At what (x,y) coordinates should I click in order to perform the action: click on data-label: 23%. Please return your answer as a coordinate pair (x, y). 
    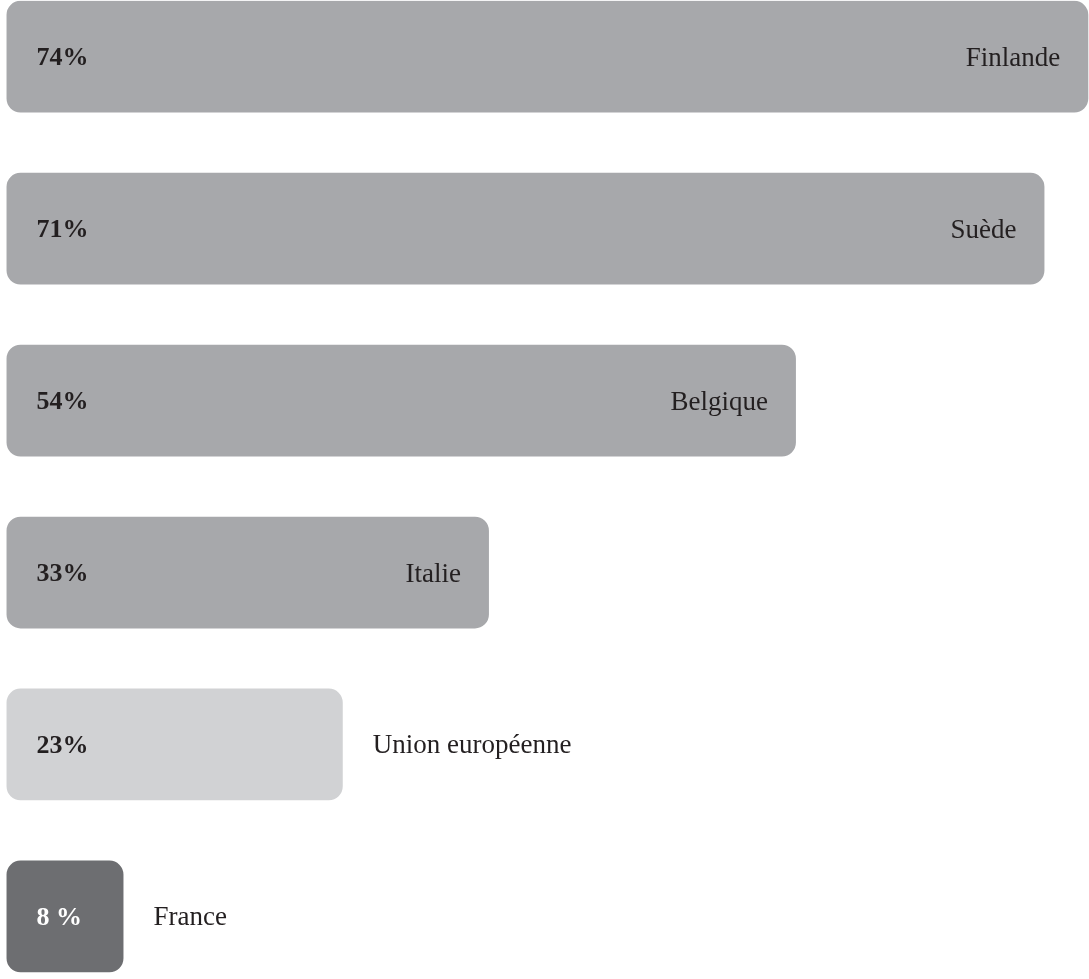
    Looking at the image, I should click on (62, 744).